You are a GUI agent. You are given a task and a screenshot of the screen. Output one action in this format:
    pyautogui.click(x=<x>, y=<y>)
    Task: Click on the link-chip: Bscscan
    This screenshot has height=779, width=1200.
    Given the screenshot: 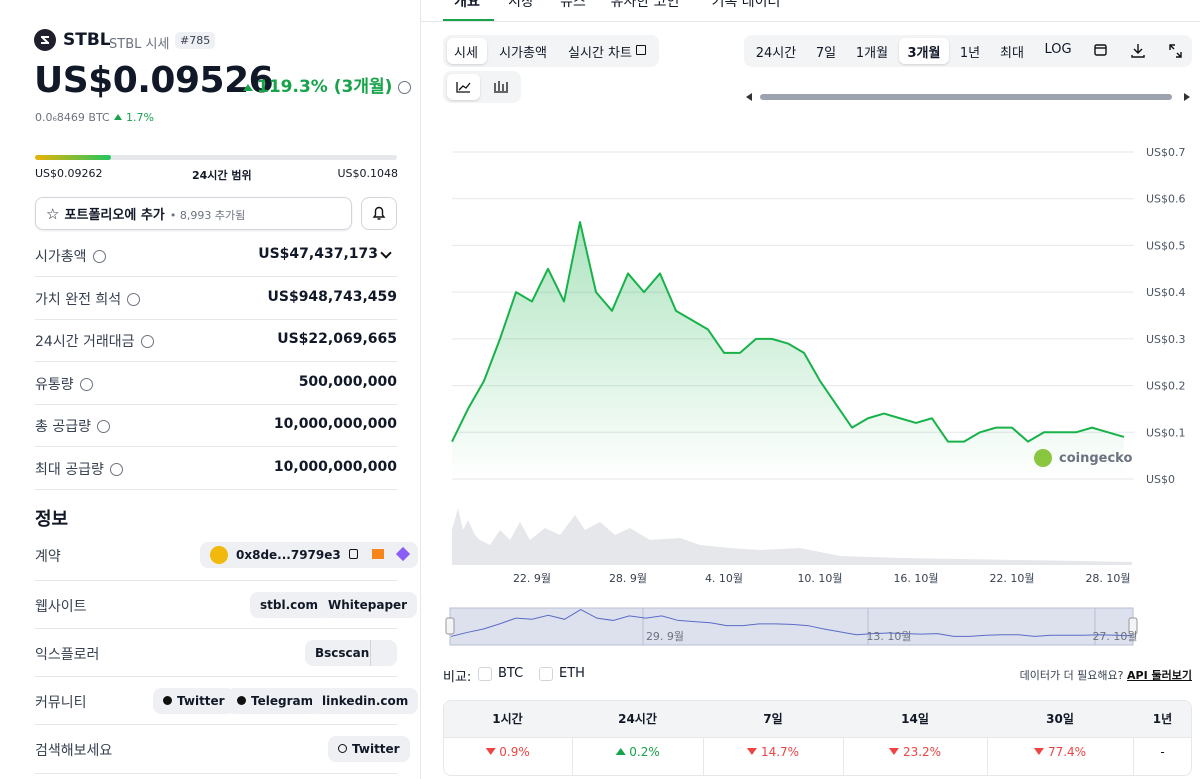 What is the action you would take?
    pyautogui.click(x=342, y=653)
    